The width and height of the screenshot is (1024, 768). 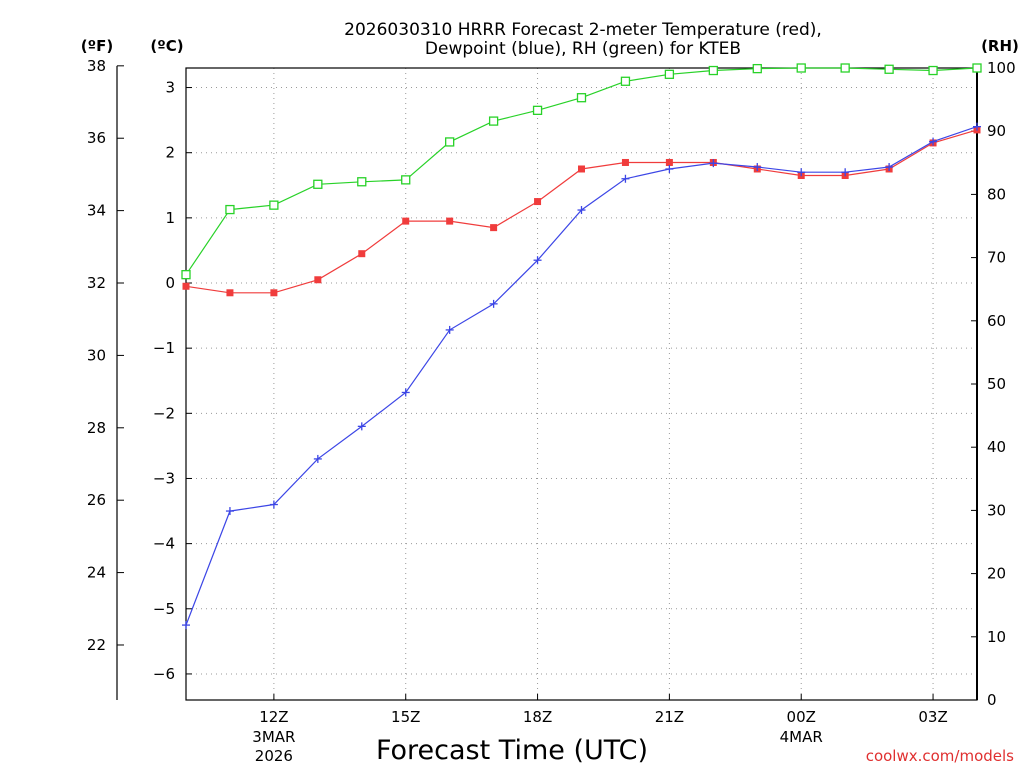 I want to click on rh-tick-label: 60, so click(x=996, y=321).